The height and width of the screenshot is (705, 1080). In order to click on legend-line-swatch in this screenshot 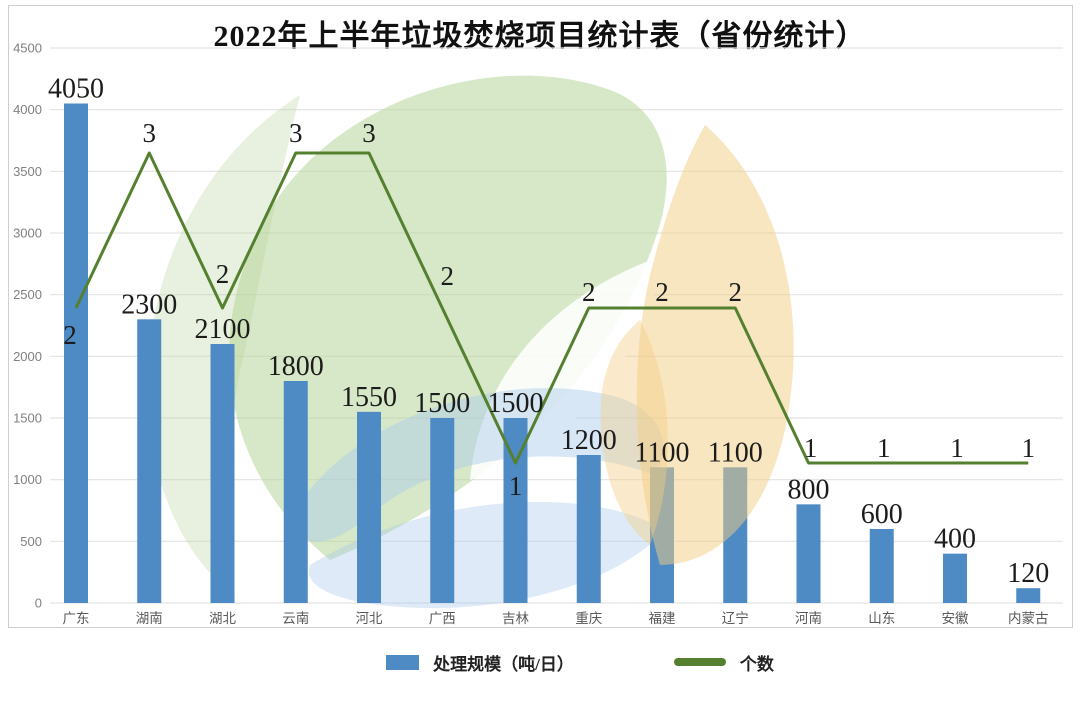, I will do `click(699, 662)`.